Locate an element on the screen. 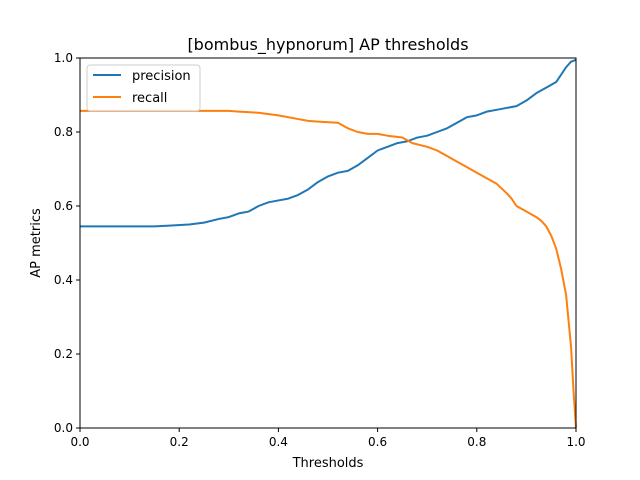 This screenshot has width=640, height=480. y-tick-label: 0.8 is located at coordinates (63, 132).